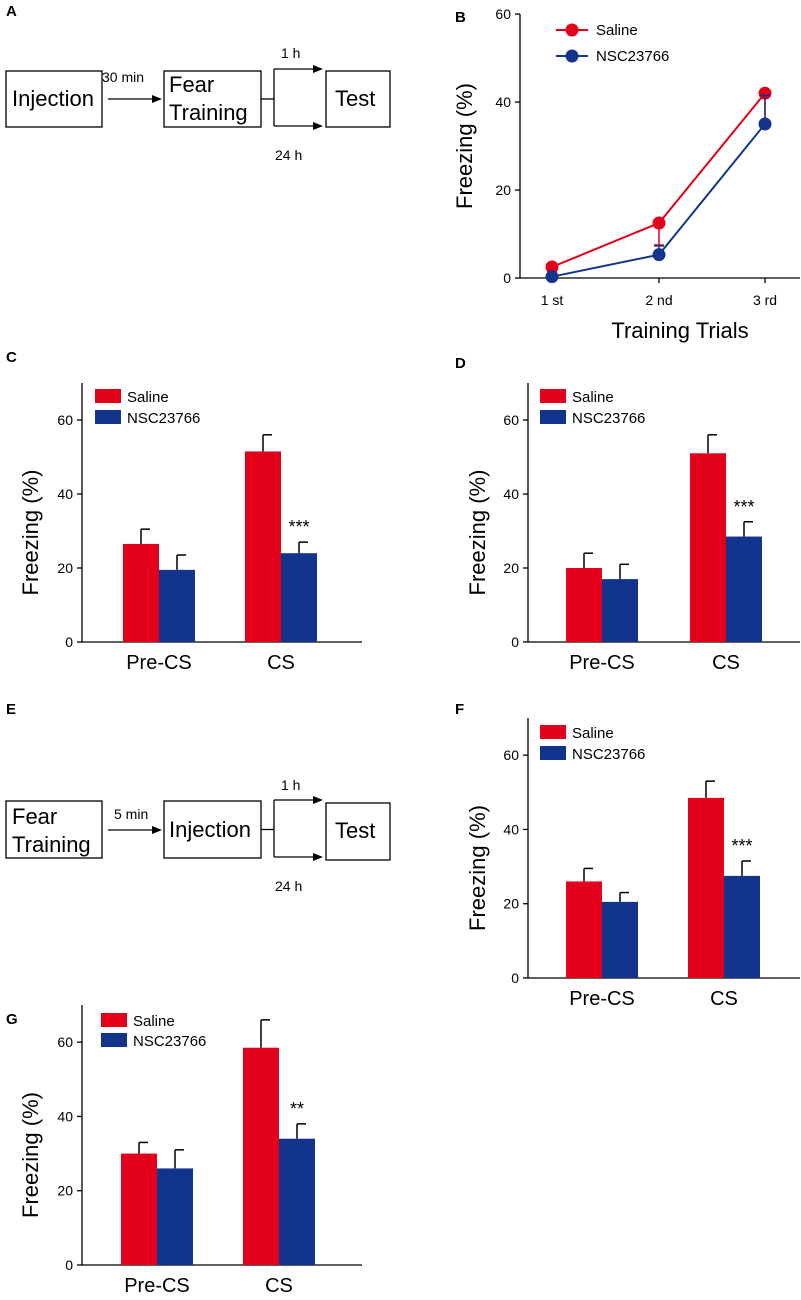  I want to click on x-axis-label: Training Trials, so click(679, 330).